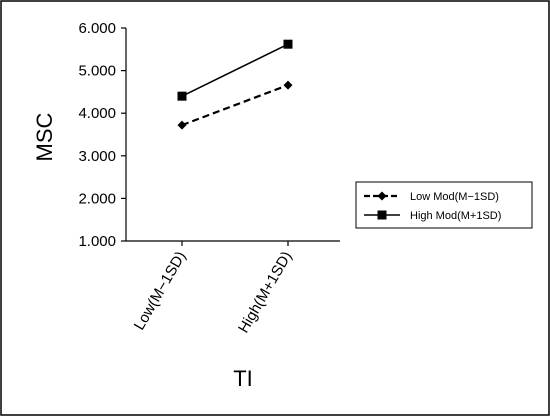 This screenshot has height=416, width=550. I want to click on y-tick-label: 6.000, so click(97, 28).